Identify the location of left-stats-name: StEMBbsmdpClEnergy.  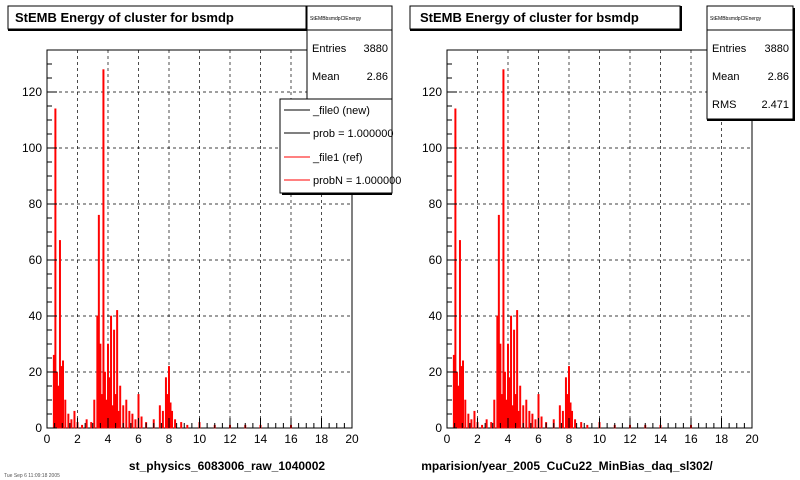
(336, 19).